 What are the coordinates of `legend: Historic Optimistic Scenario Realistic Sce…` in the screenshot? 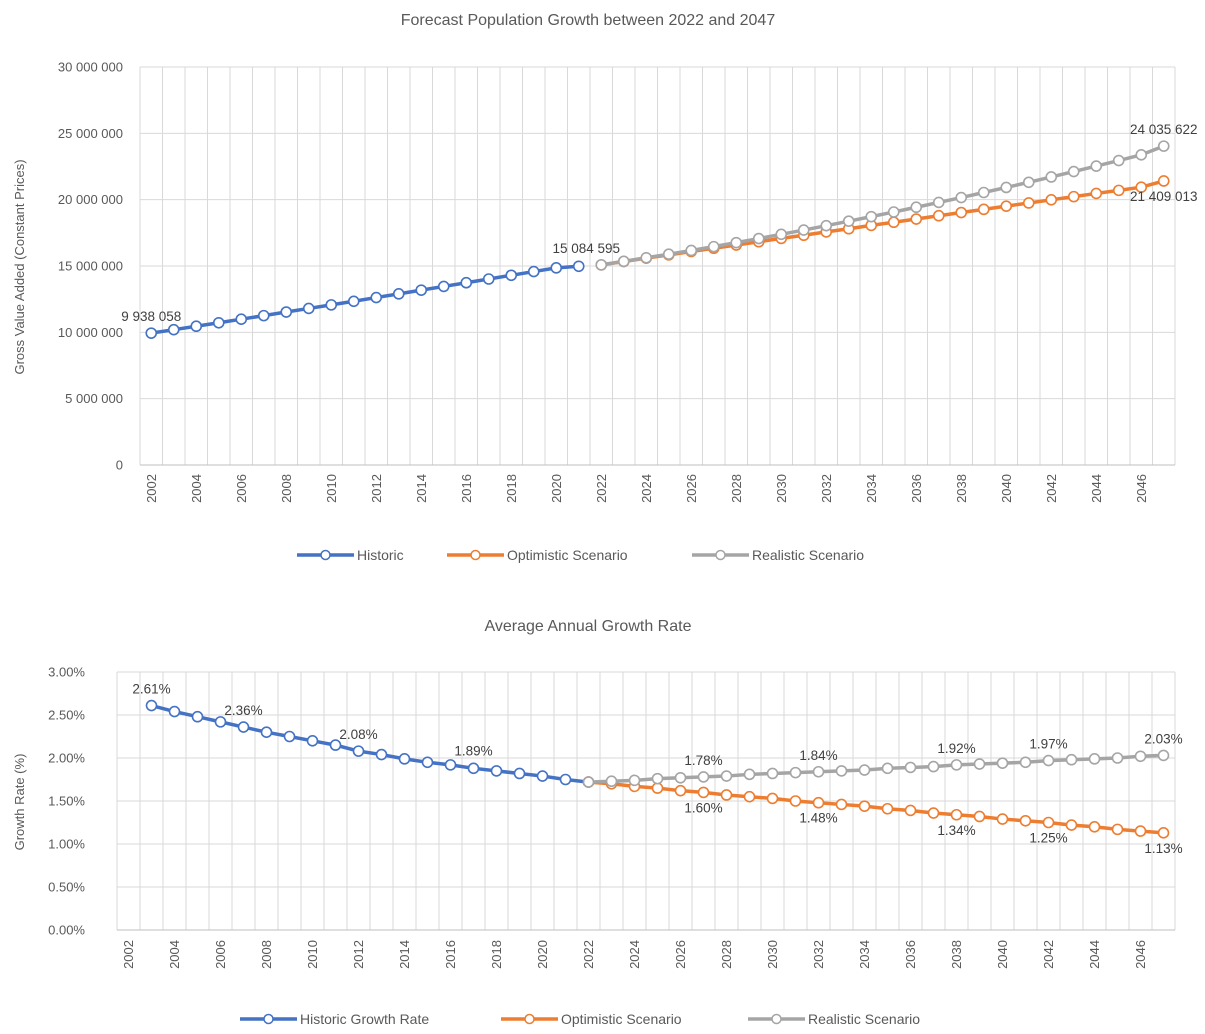 It's located at (580, 555).